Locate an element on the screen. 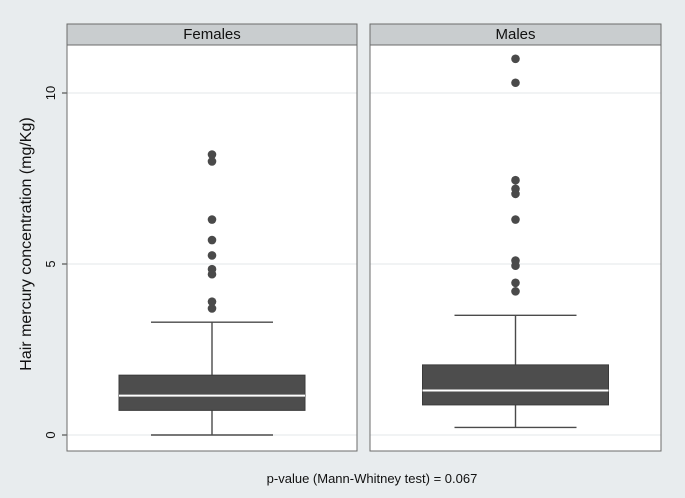 Image resolution: width=685 pixels, height=498 pixels. y-tick-label: 10 is located at coordinates (50, 93).